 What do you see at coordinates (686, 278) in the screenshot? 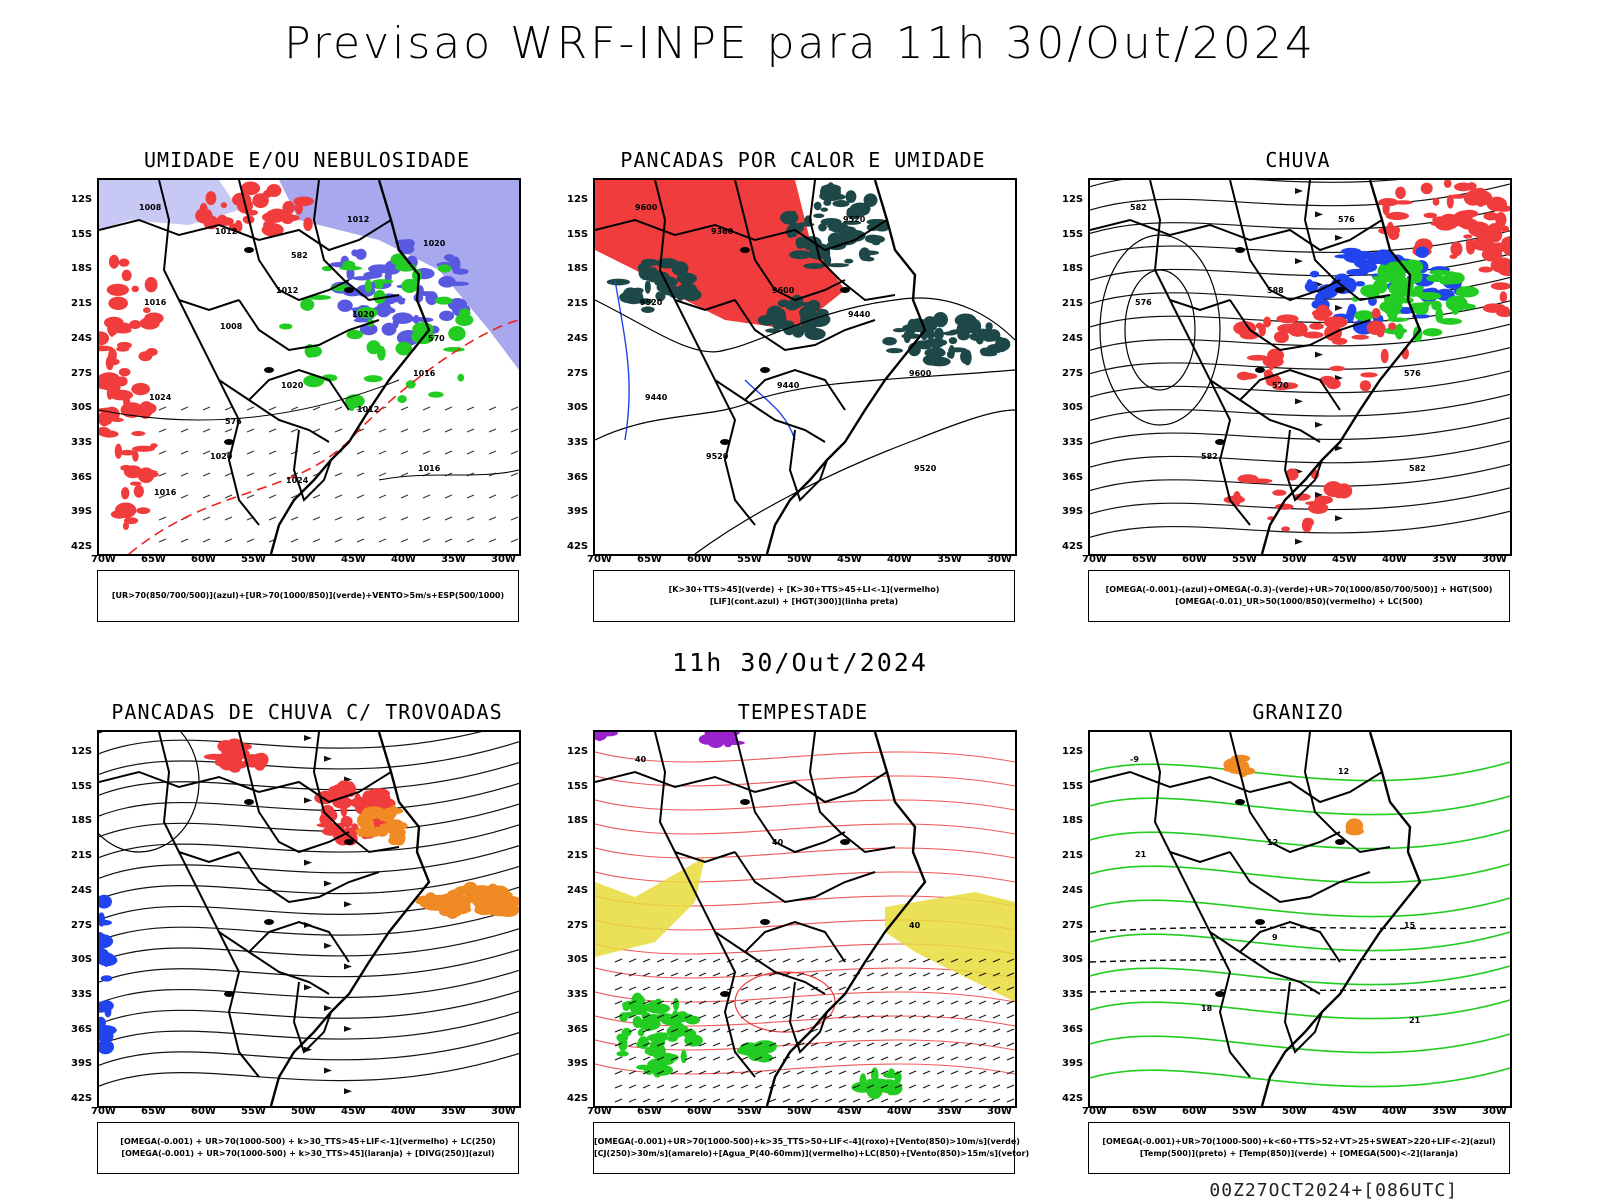
I see `convection-west-cell` at bounding box center [686, 278].